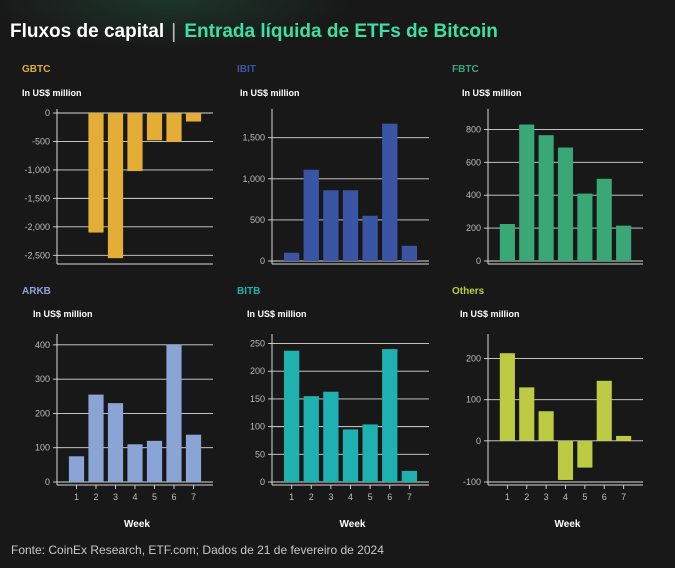 The image size is (675, 568). What do you see at coordinates (473, 129) in the screenshot?
I see `y-tick-label: 800` at bounding box center [473, 129].